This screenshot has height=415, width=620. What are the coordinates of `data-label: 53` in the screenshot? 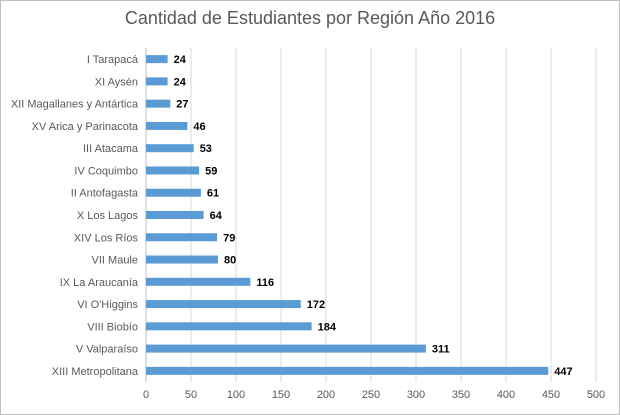 It's located at (206, 149).